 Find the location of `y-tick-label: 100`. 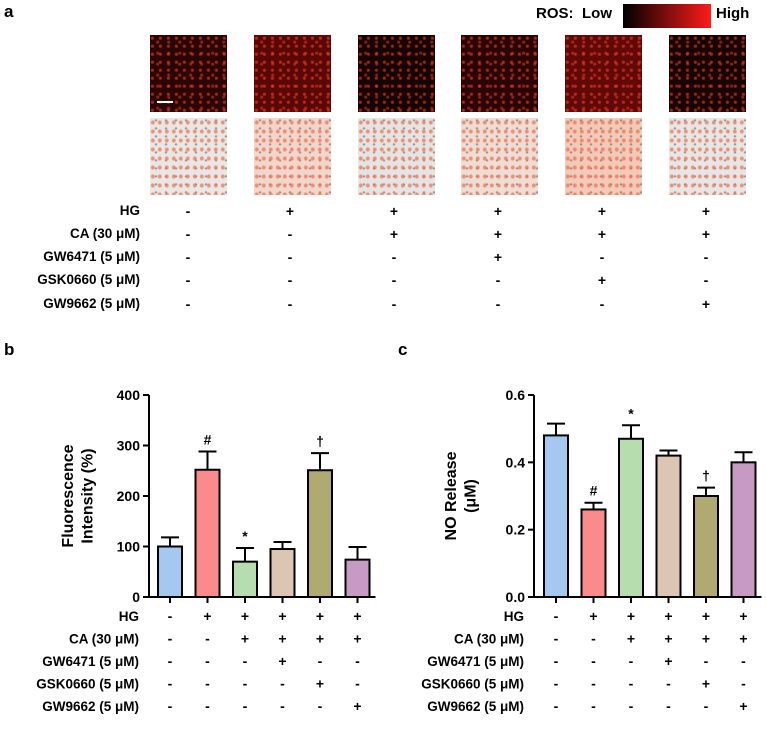

y-tick-label: 100 is located at coordinates (129, 547).